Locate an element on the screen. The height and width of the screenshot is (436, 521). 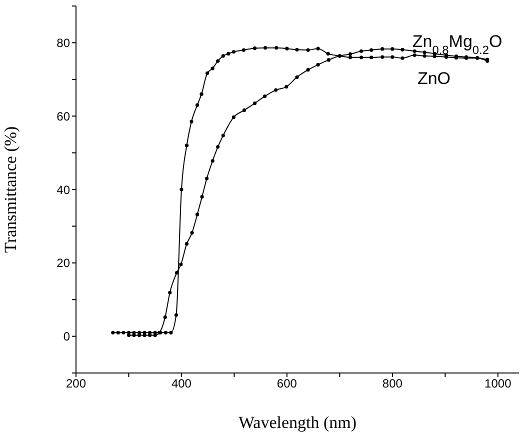
x-tick-label: 800 is located at coordinates (392, 383).